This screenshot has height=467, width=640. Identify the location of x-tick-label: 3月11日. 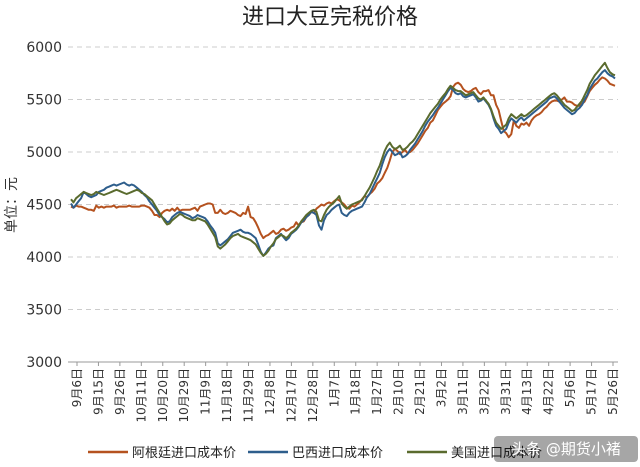
(463, 391).